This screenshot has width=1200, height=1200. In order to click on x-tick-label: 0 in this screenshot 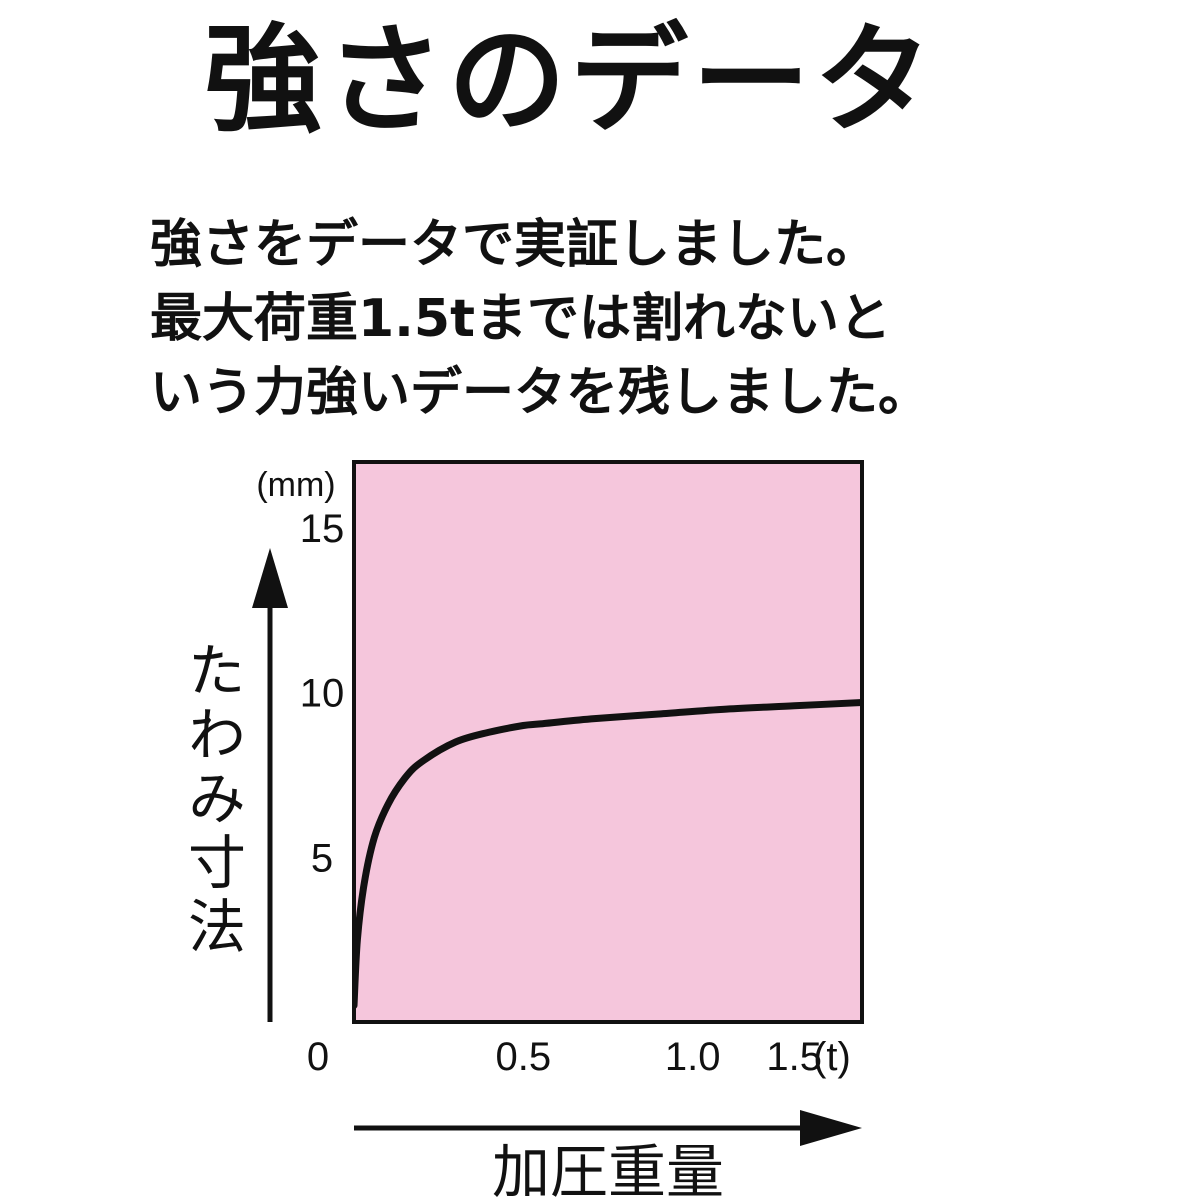, I will do `click(318, 1057)`.